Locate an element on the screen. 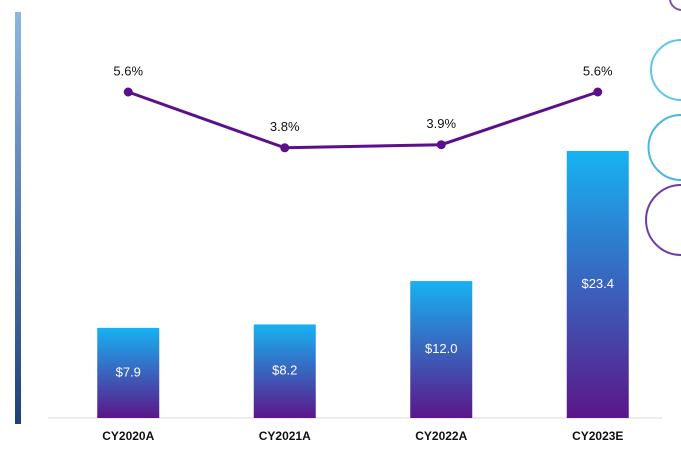  bar-label: $7.9 is located at coordinates (128, 371).